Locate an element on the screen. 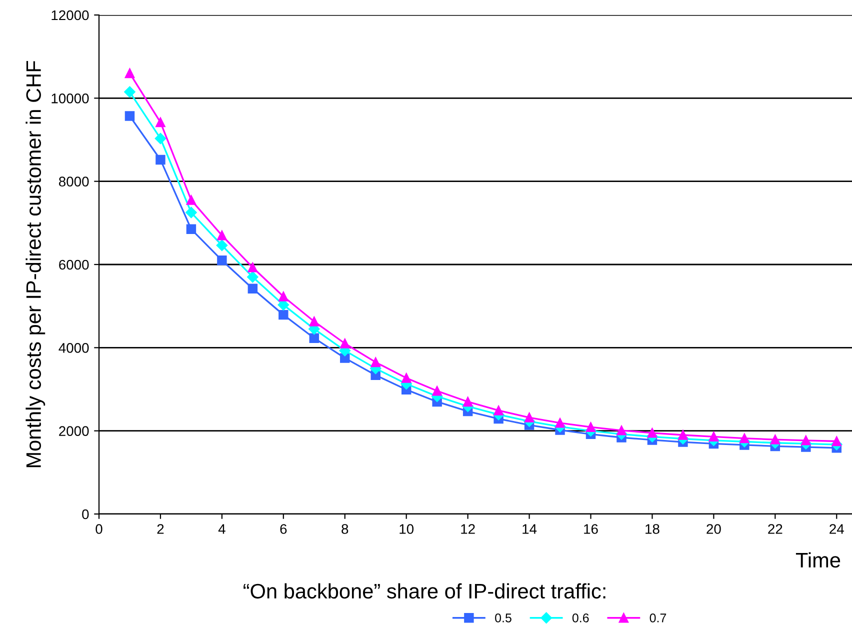 The height and width of the screenshot is (631, 852). legend-label: 0.6 is located at coordinates (580, 618).